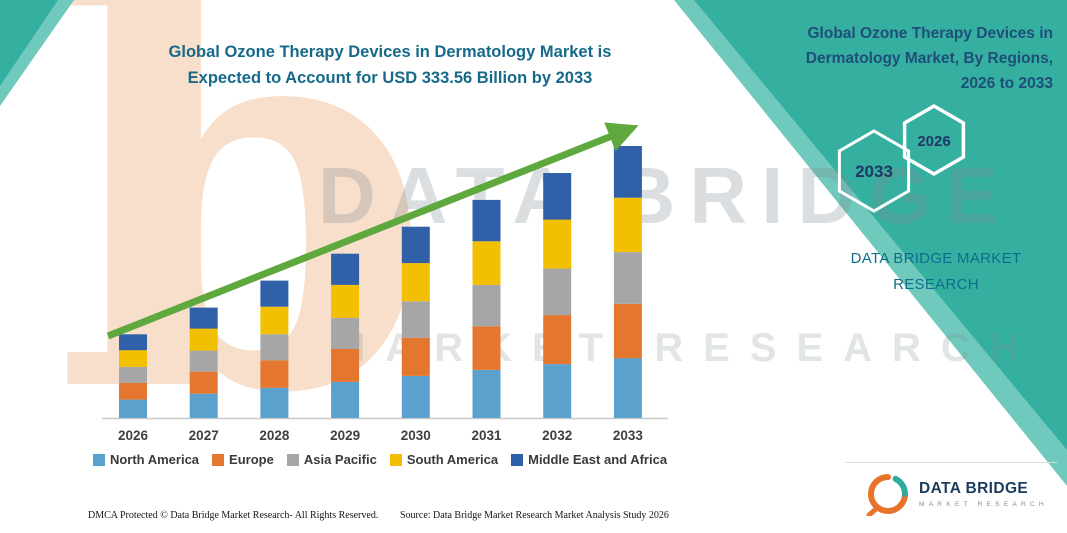 The image size is (1067, 533). Describe the element at coordinates (951, 462) in the screenshot. I see `logo-divider` at that location.